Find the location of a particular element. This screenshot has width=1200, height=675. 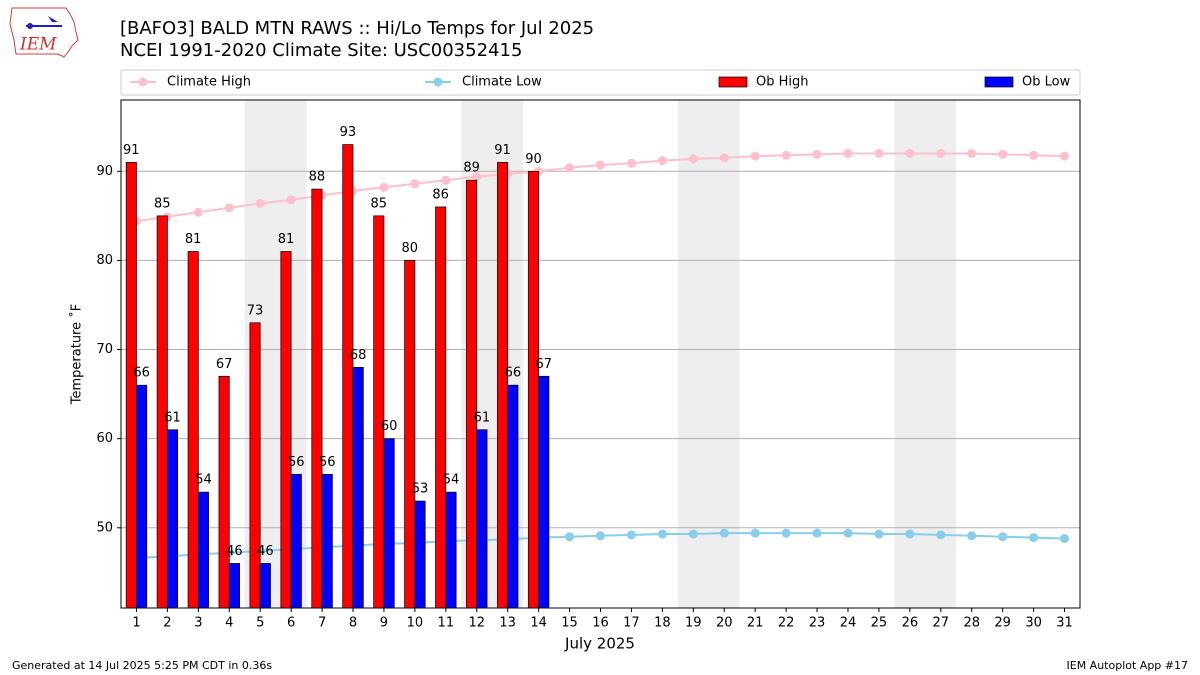

x-tick-label: 13 is located at coordinates (507, 623).